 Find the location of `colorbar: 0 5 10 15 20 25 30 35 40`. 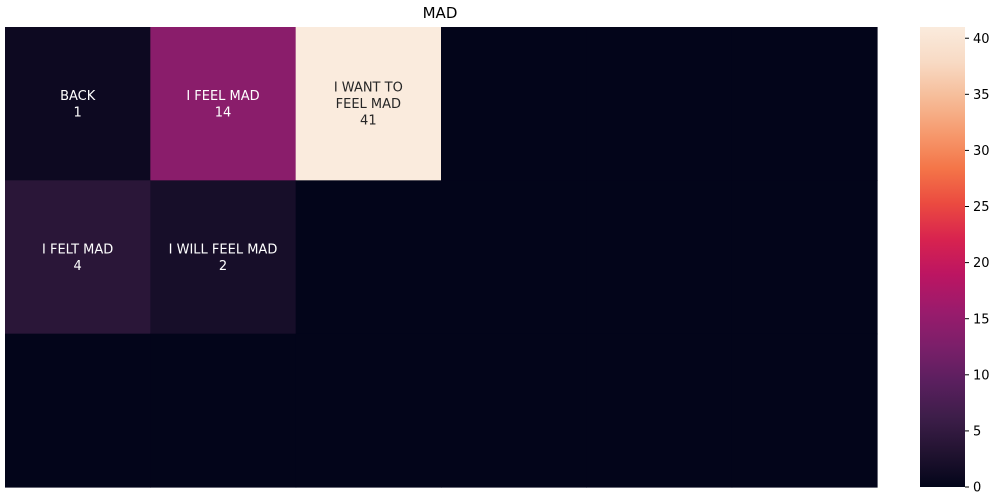

colorbar: 0 5 10 15 20 25 30 35 40 is located at coordinates (955, 261).